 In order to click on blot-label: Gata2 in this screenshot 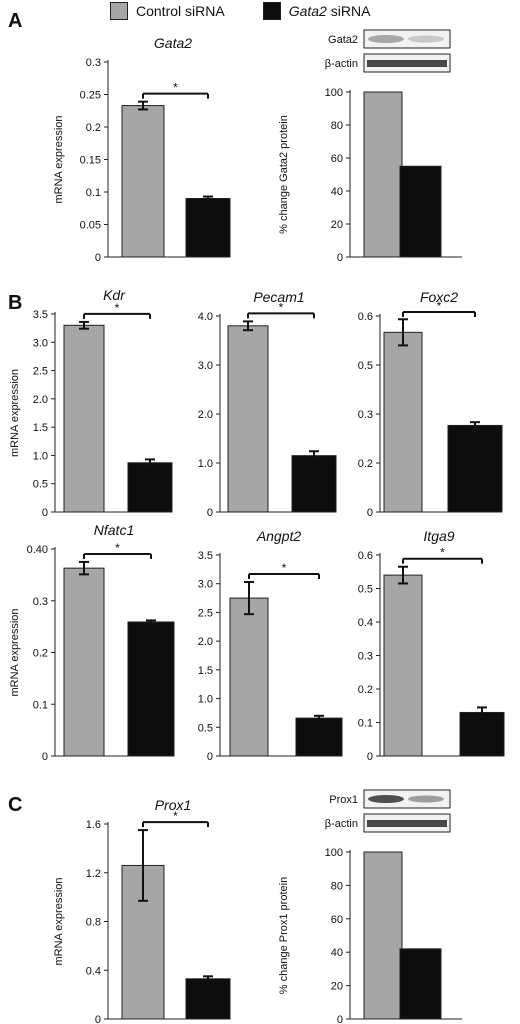, I will do `click(343, 40)`.